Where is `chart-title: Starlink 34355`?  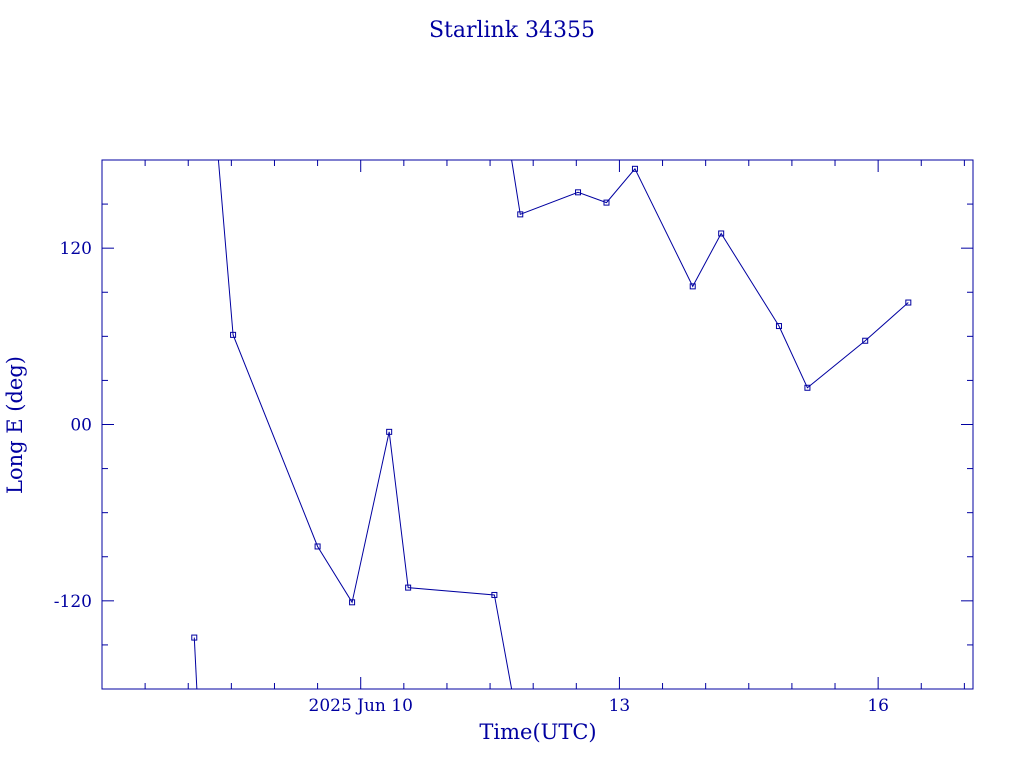 chart-title: Starlink 34355 is located at coordinates (512, 30).